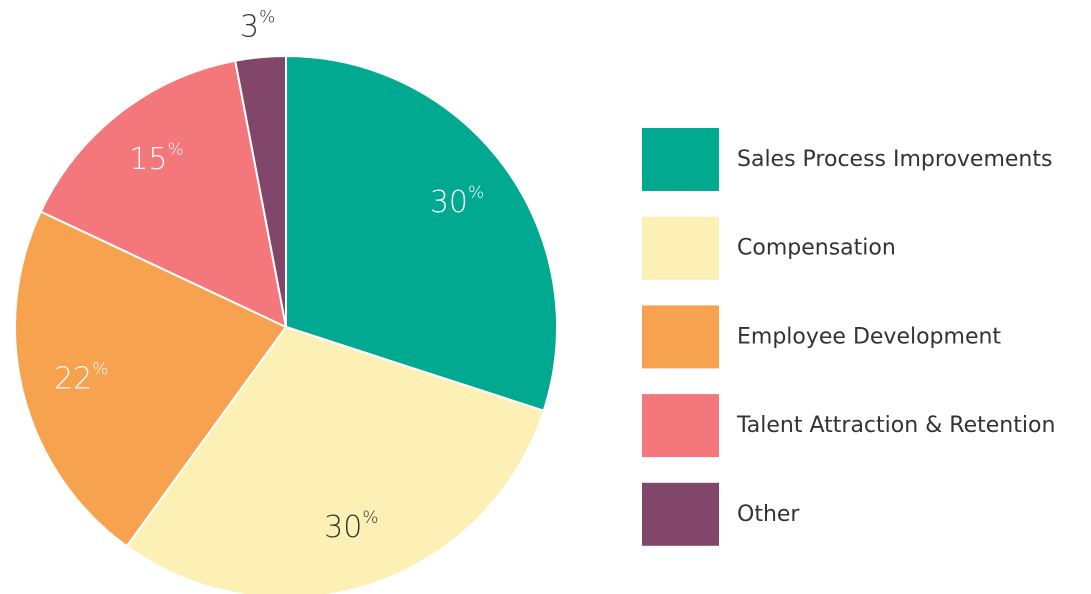 The image size is (1091, 594). What do you see at coordinates (895, 425) in the screenshot?
I see `legend-text: Talent Attraction & Retention` at bounding box center [895, 425].